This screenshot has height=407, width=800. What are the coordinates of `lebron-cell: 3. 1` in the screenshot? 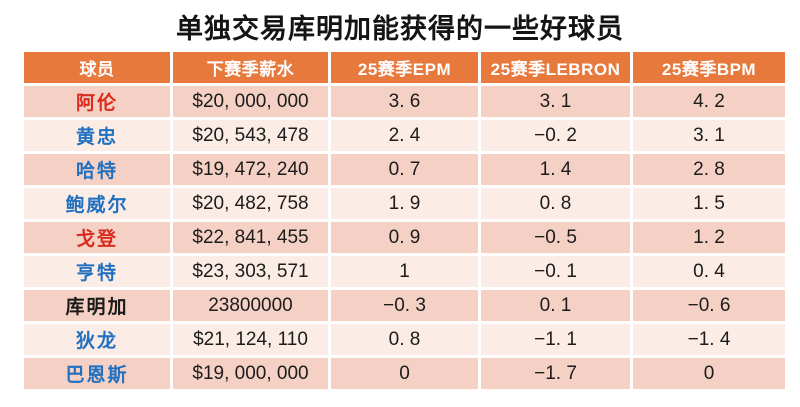 It's located at (555, 101).